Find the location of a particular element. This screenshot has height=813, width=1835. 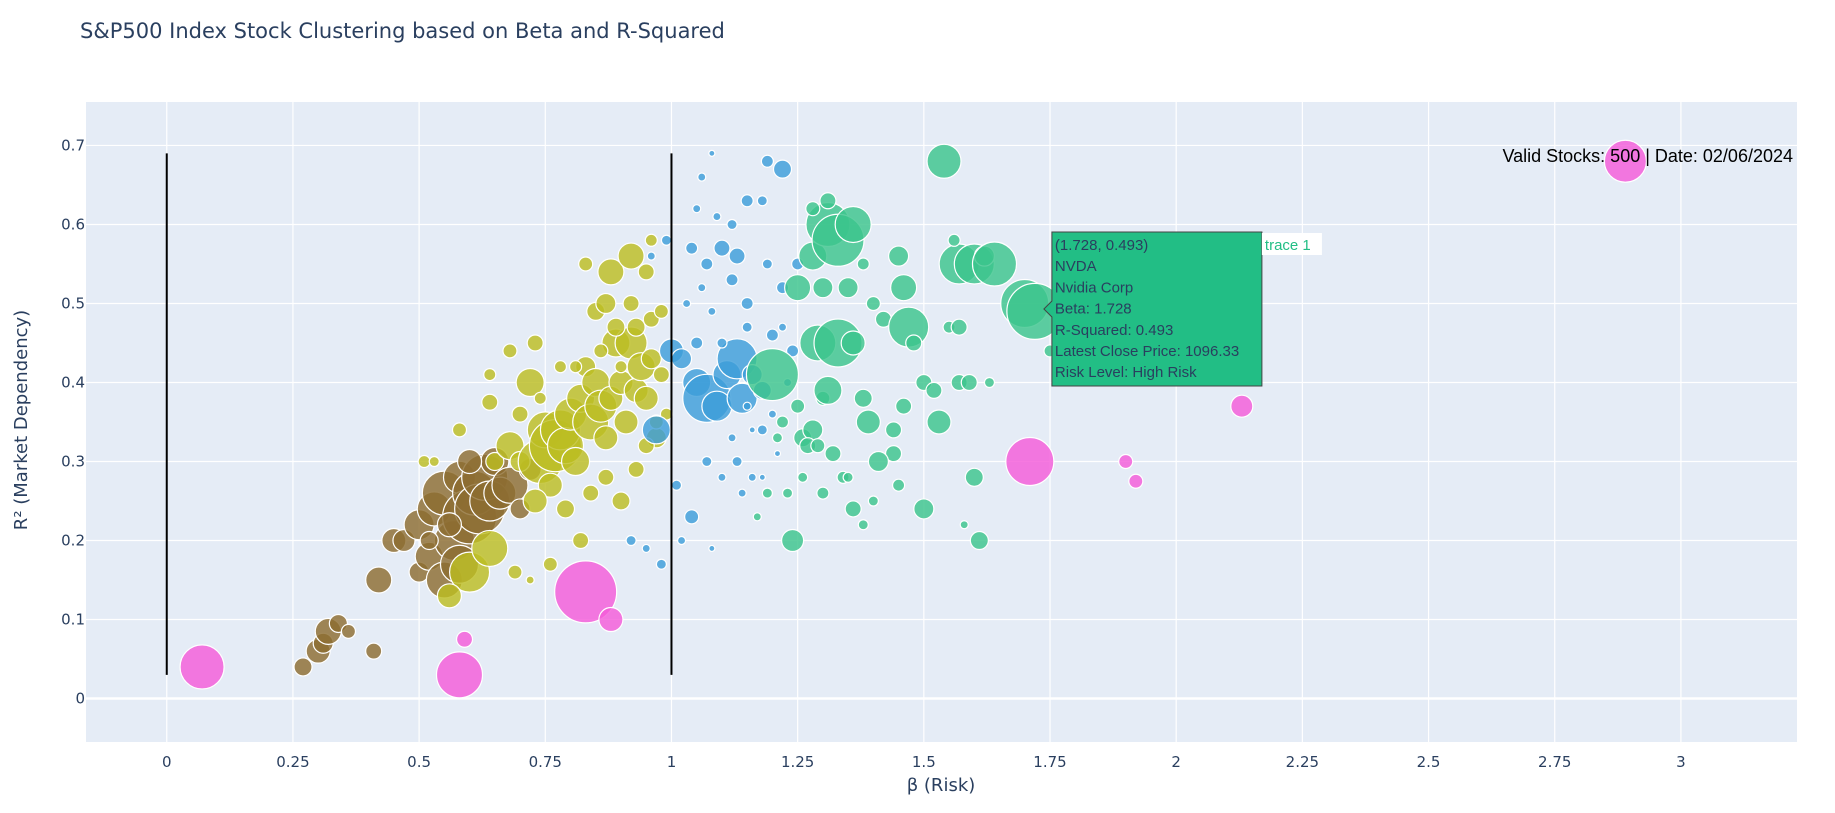

x-tick-label: 0.75 is located at coordinates (545, 762).